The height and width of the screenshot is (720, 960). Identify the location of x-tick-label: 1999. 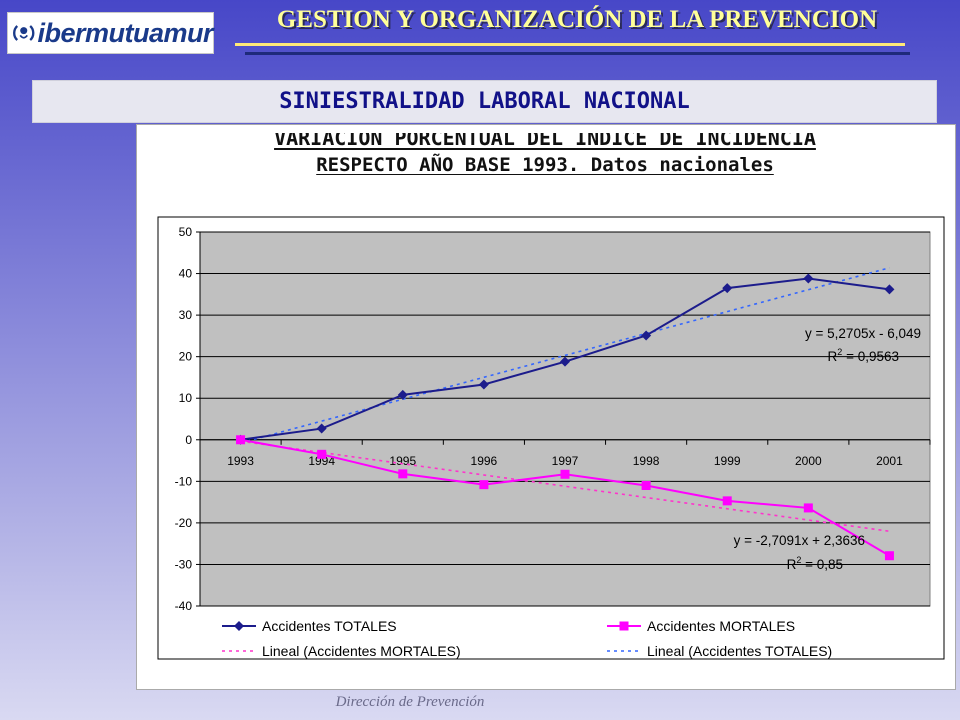
(727, 461).